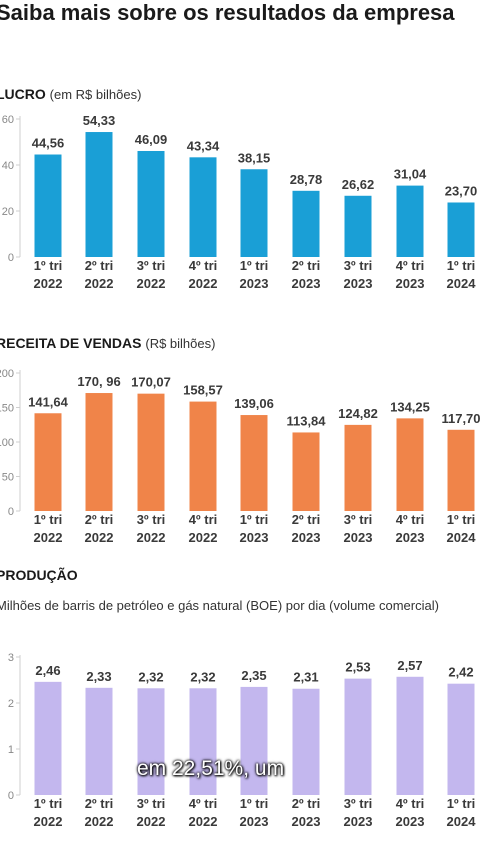 Image resolution: width=480 pixels, height=854 pixels. What do you see at coordinates (410, 406) in the screenshot?
I see `bar-value-label: 134,25` at bounding box center [410, 406].